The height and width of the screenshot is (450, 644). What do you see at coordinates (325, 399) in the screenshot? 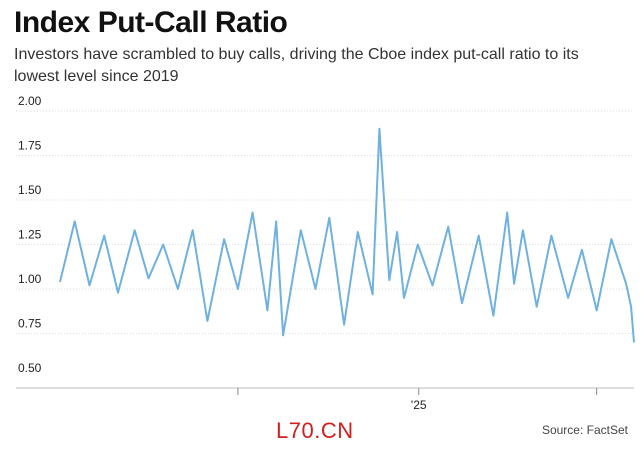
I see `x-axis: '25` at bounding box center [325, 399].